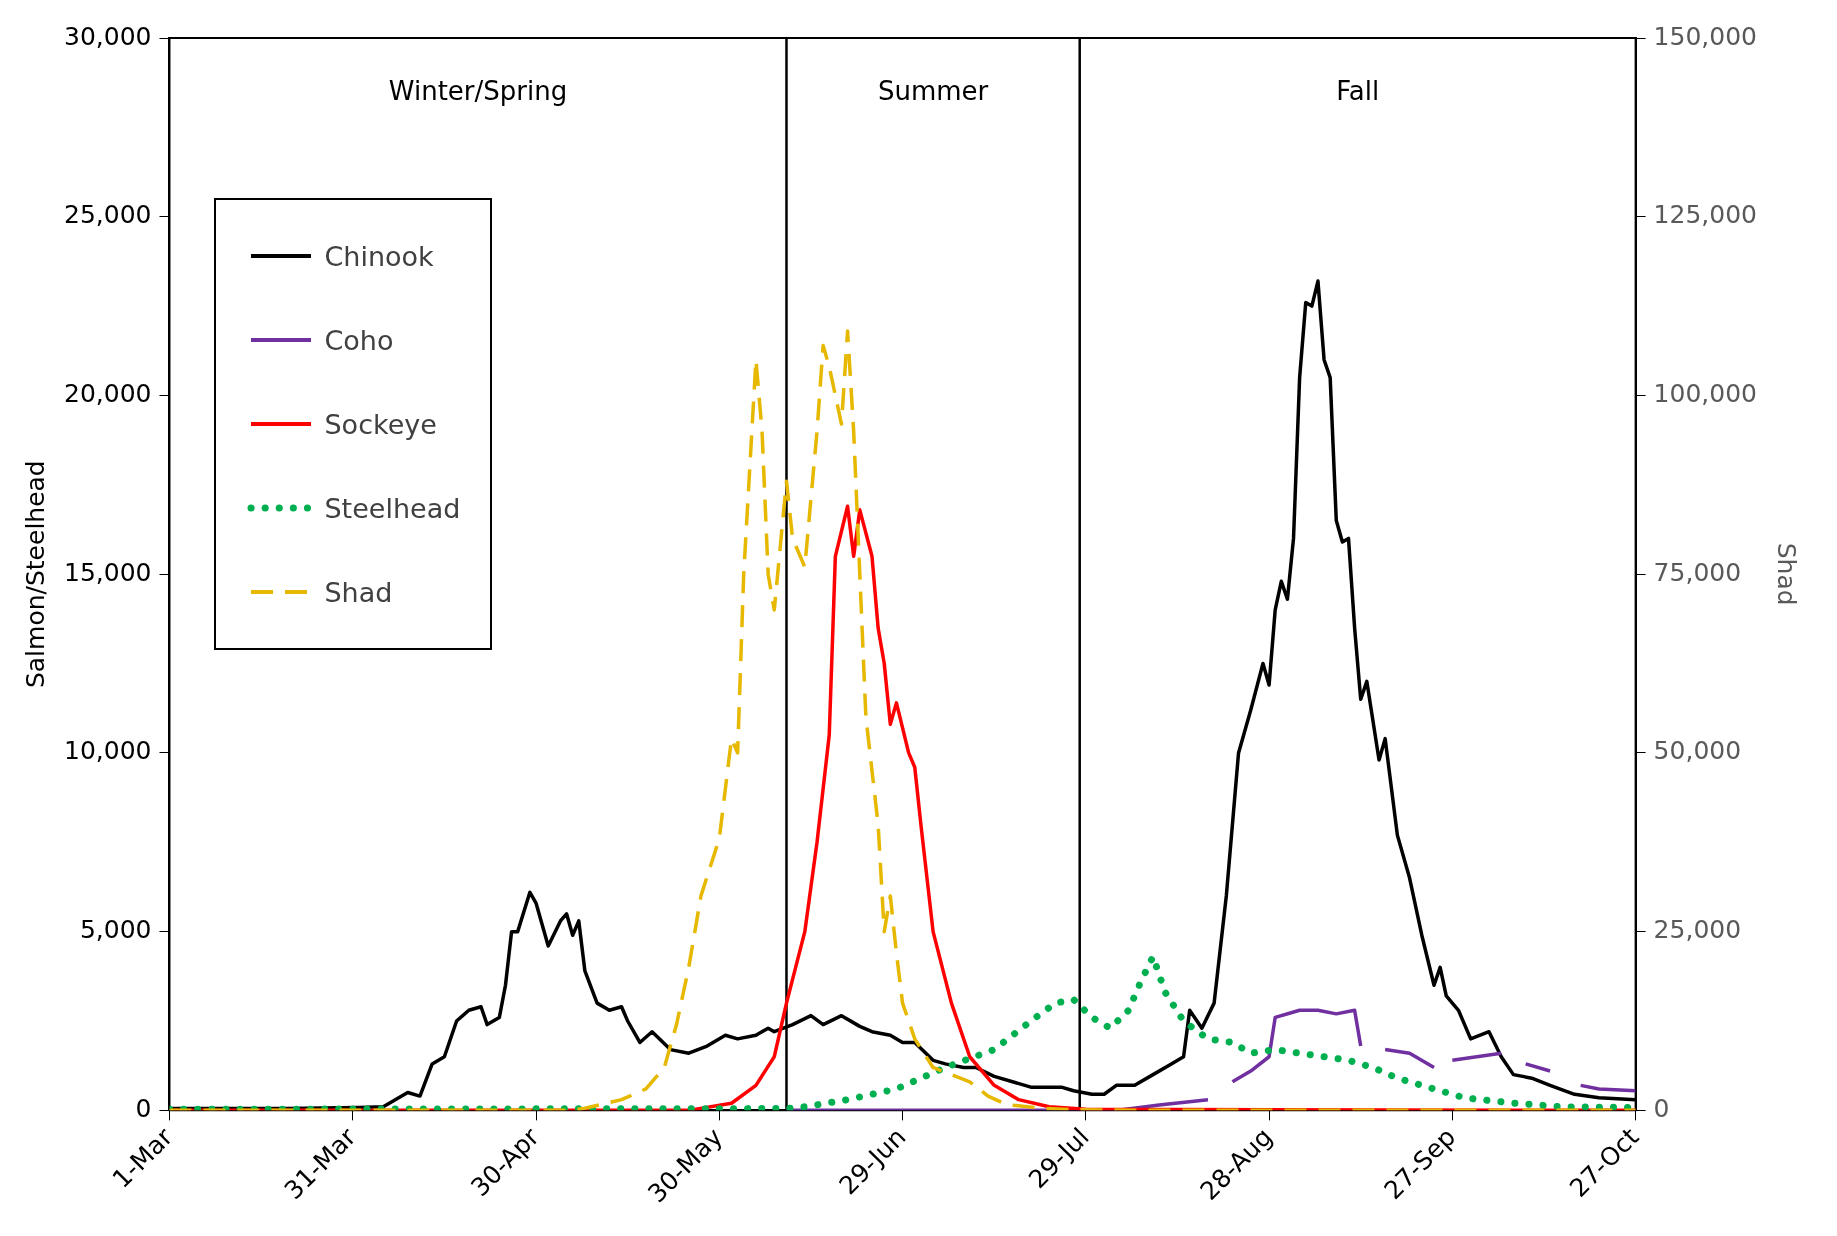 The image size is (1837, 1236). What do you see at coordinates (1661, 1108) in the screenshot?
I see `y2-tick-label: 0` at bounding box center [1661, 1108].